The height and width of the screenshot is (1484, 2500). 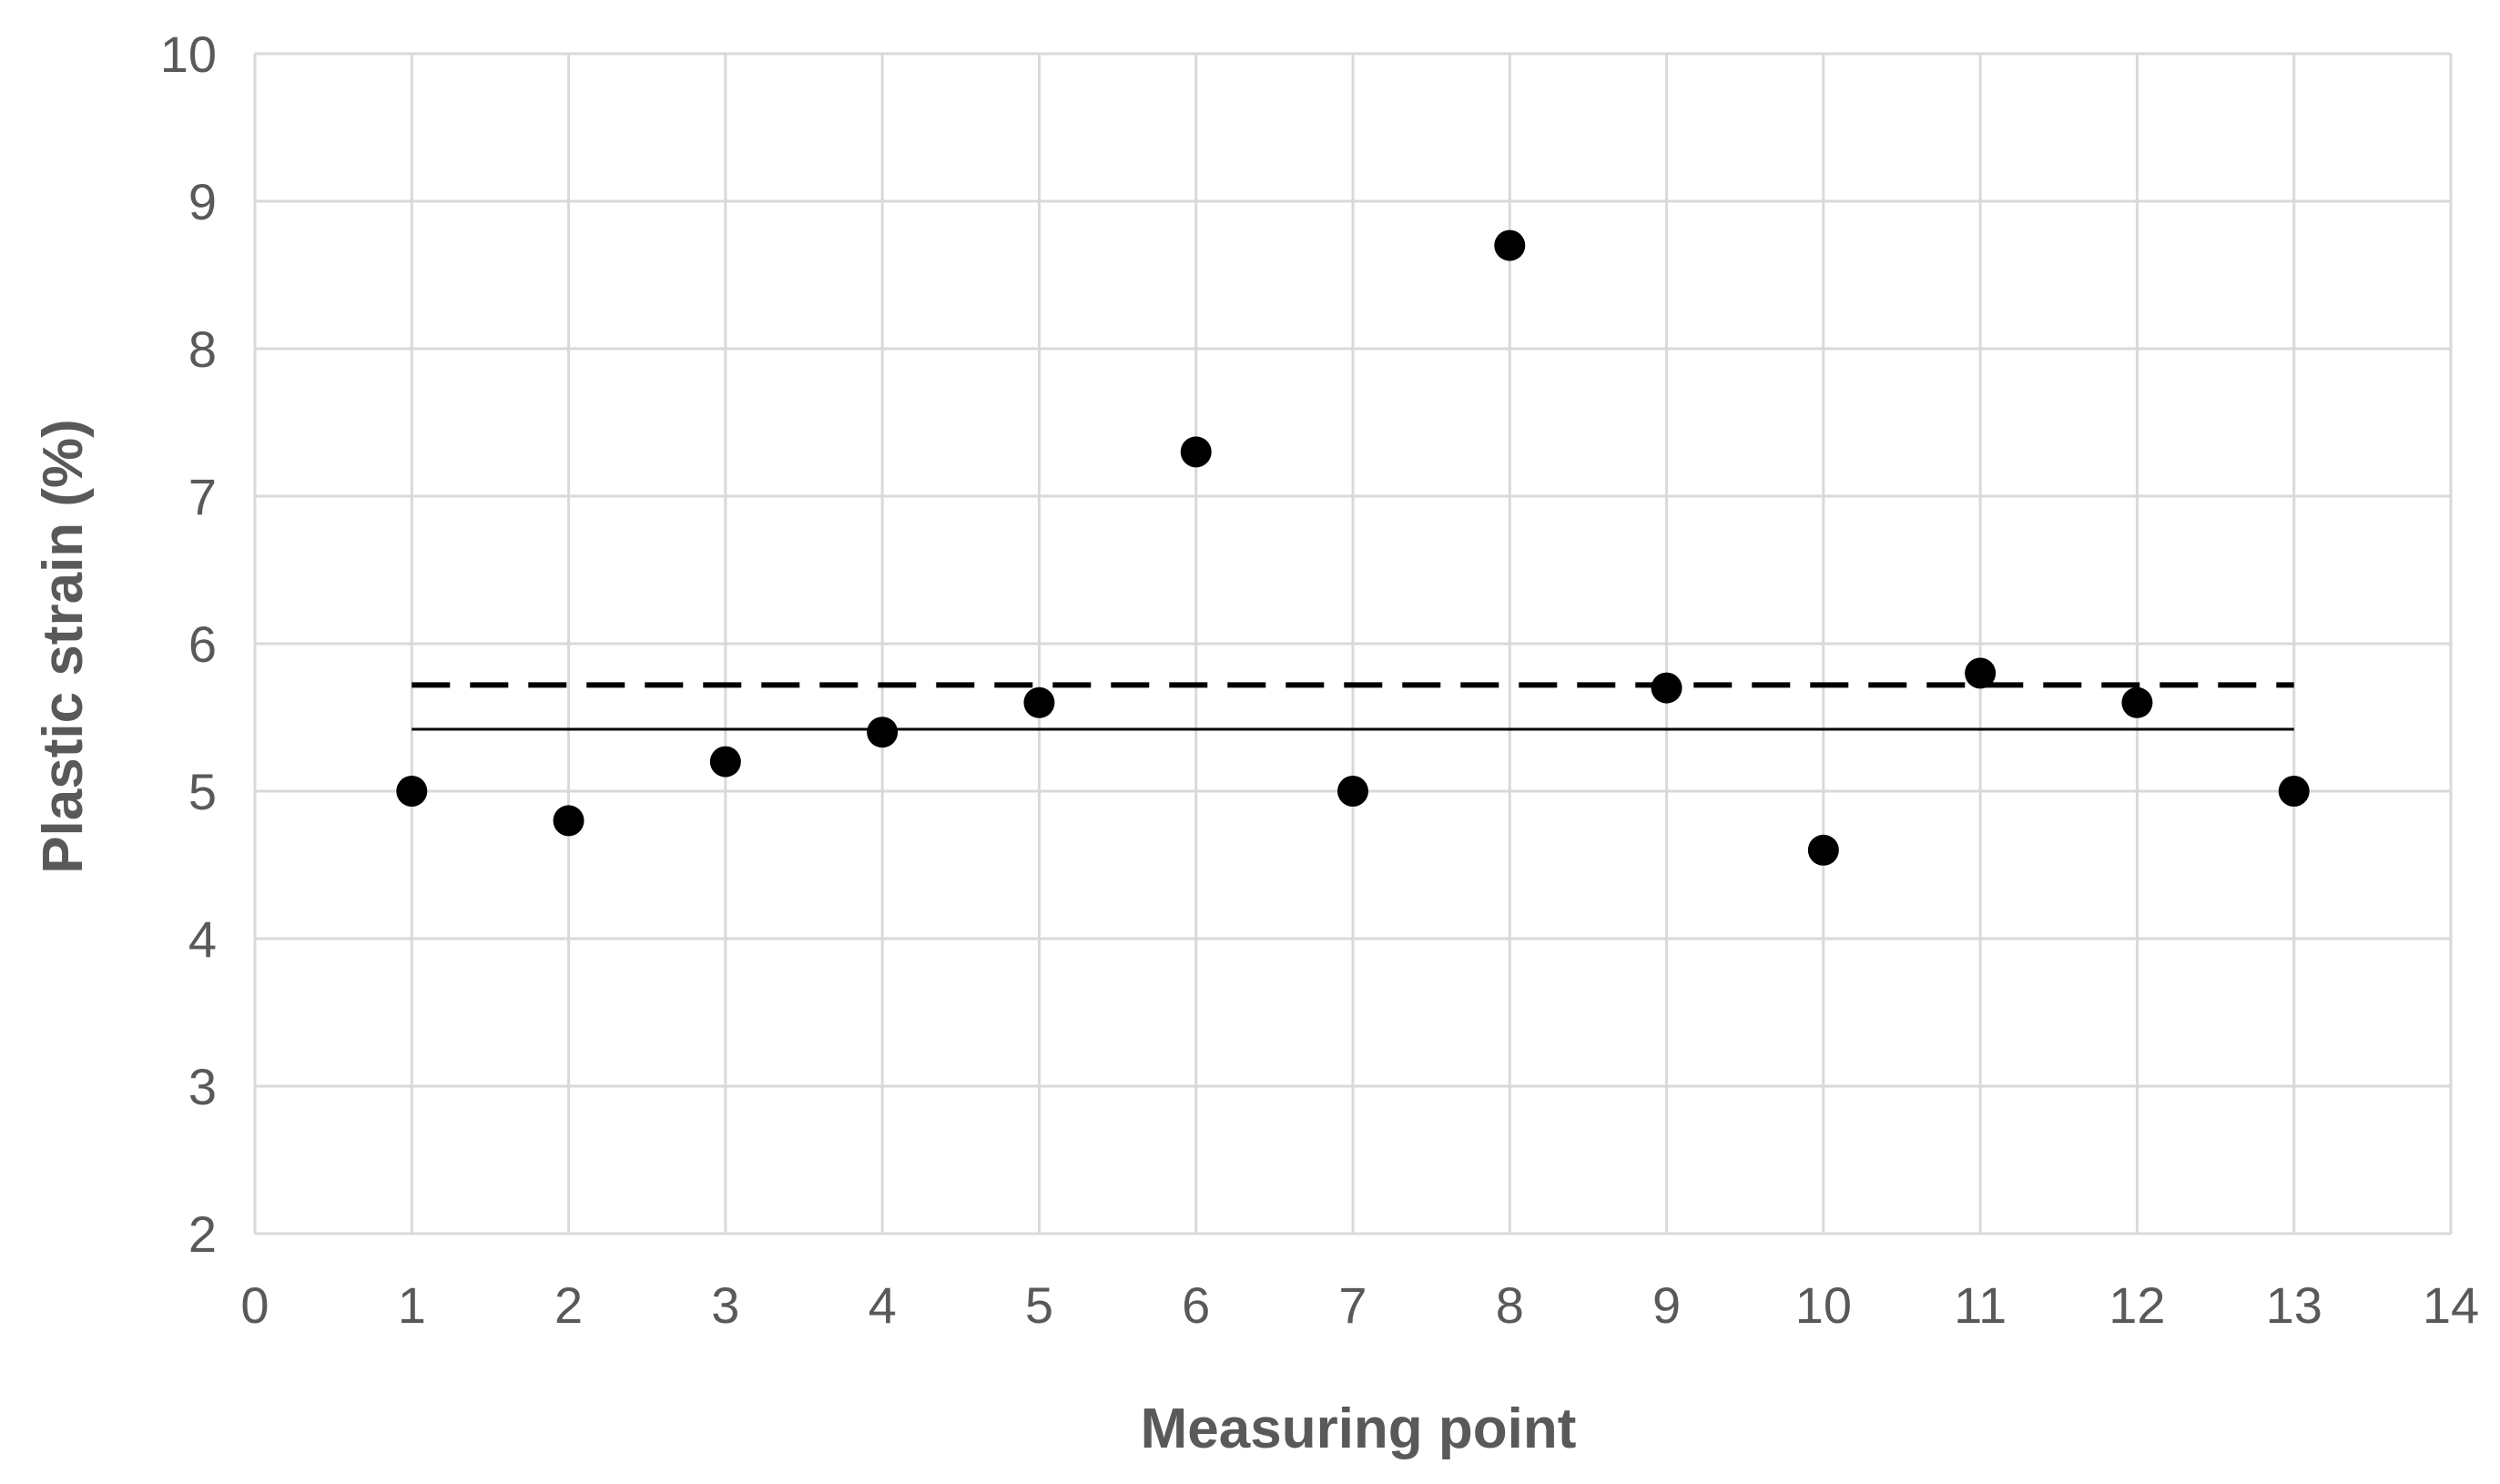 What do you see at coordinates (189, 54) in the screenshot?
I see `y-tick-label-10: 10` at bounding box center [189, 54].